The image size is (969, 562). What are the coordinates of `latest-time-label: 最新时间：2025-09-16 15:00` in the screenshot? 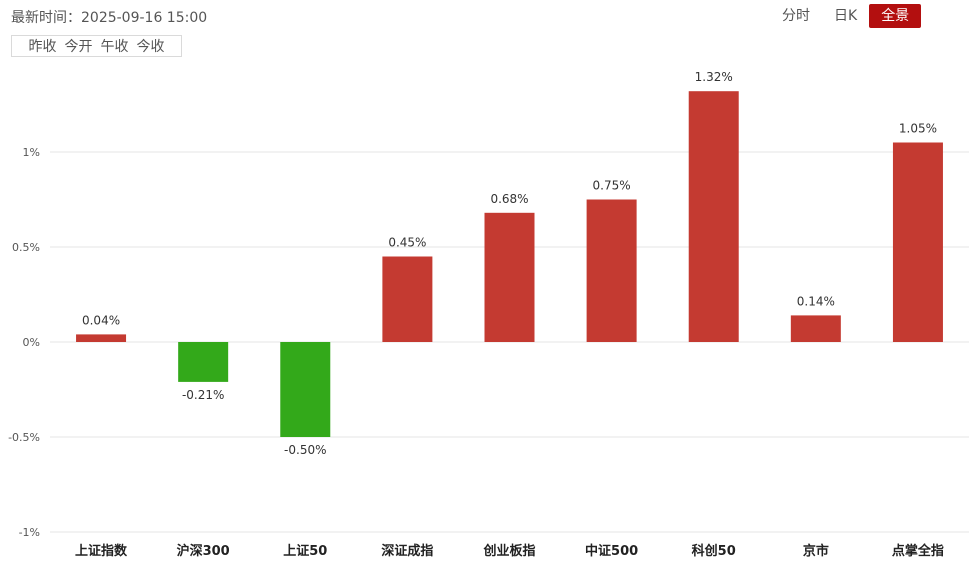 It's located at (109, 18).